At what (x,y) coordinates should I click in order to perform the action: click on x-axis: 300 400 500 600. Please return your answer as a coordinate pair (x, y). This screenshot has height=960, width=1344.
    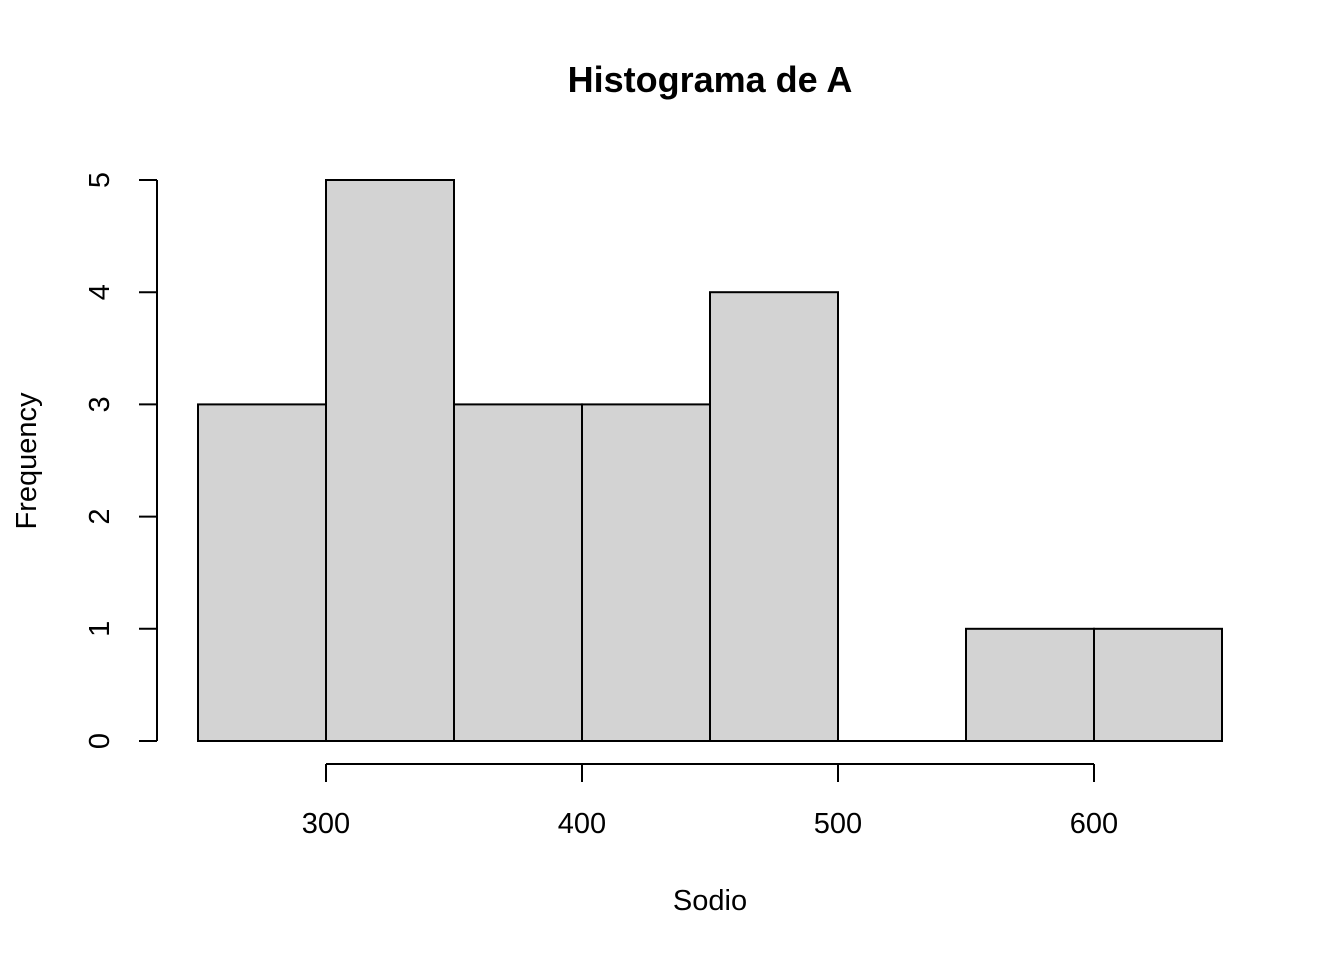
    Looking at the image, I should click on (710, 801).